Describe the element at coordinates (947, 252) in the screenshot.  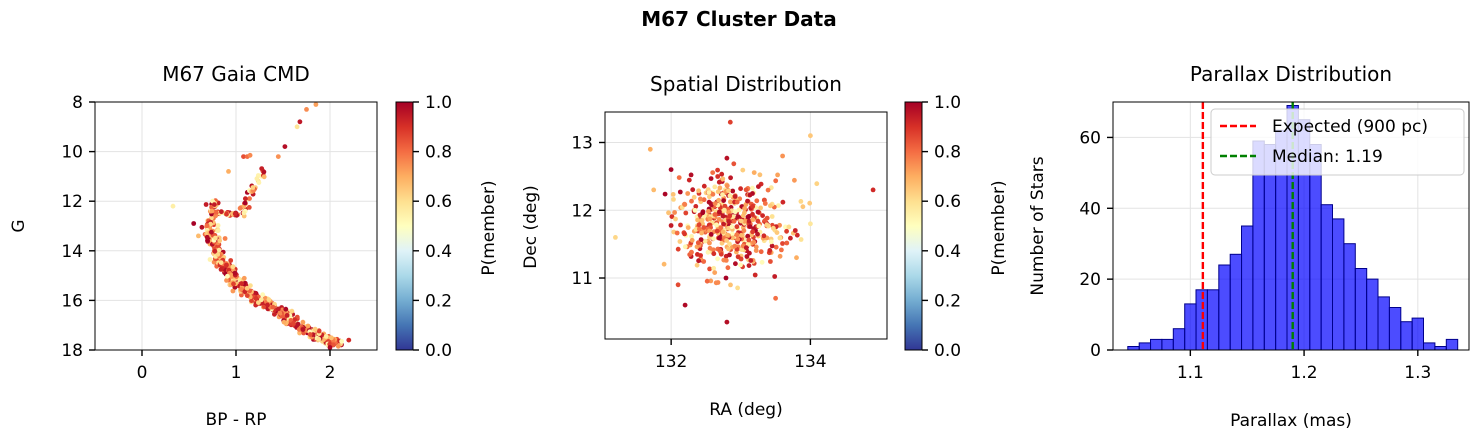
I see `colorbar-tick-label: 0.4` at that location.